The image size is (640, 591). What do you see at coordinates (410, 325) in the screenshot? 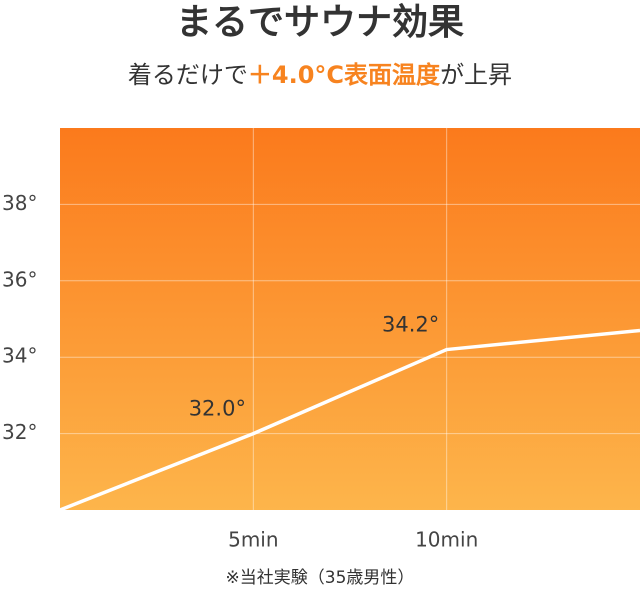
I see `data-label: 34.2°` at bounding box center [410, 325].